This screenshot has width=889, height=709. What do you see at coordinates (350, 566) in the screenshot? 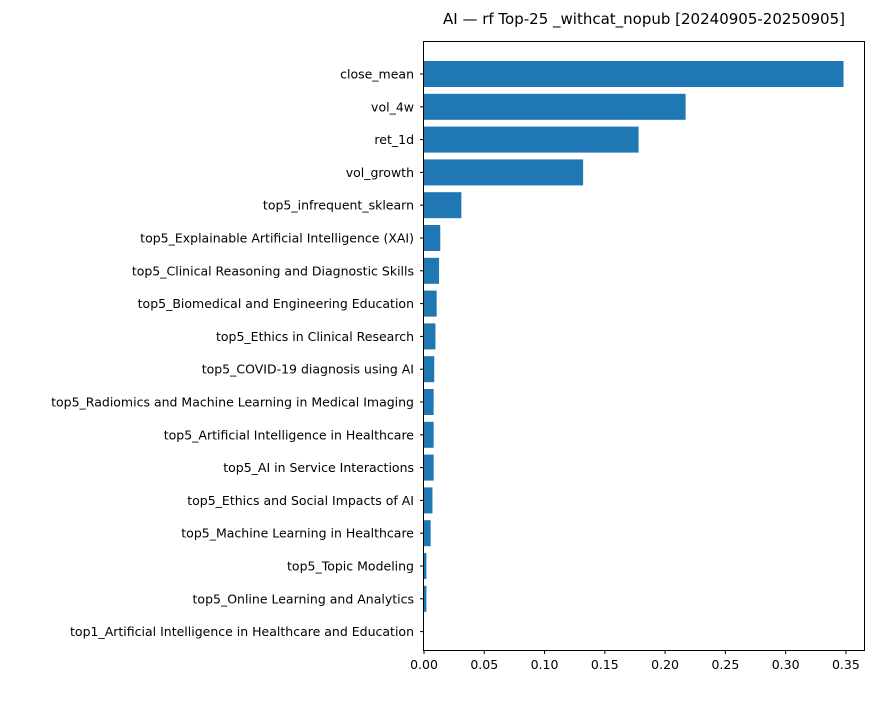
I see `y-tick-label: top5_Topic Modeling` at bounding box center [350, 566].